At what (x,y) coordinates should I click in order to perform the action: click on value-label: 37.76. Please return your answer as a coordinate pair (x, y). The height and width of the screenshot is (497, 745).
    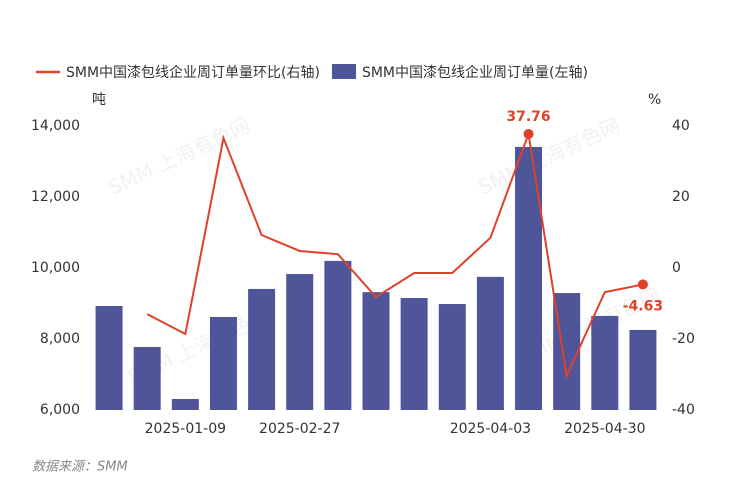
    Looking at the image, I should click on (528, 117).